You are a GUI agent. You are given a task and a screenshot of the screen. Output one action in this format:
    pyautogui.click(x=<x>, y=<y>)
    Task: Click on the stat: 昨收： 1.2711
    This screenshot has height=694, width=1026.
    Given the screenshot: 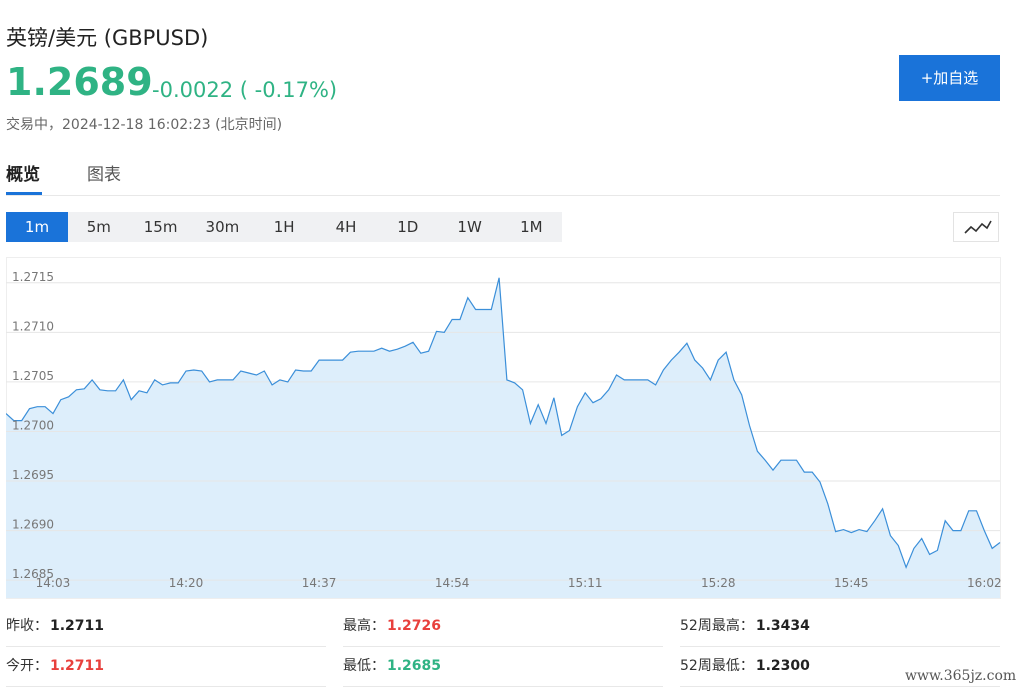 What is the action you would take?
    pyautogui.click(x=55, y=625)
    